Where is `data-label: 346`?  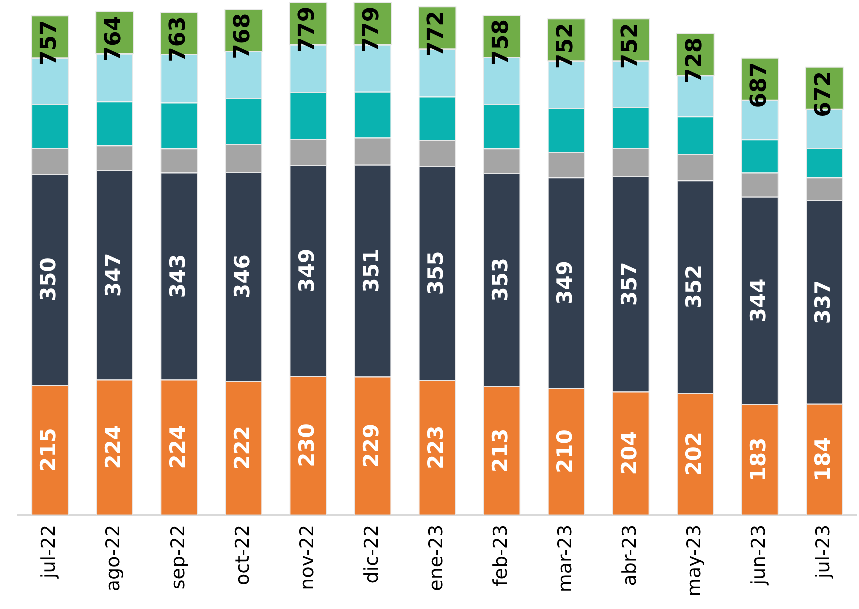 data-label: 346 is located at coordinates (242, 276).